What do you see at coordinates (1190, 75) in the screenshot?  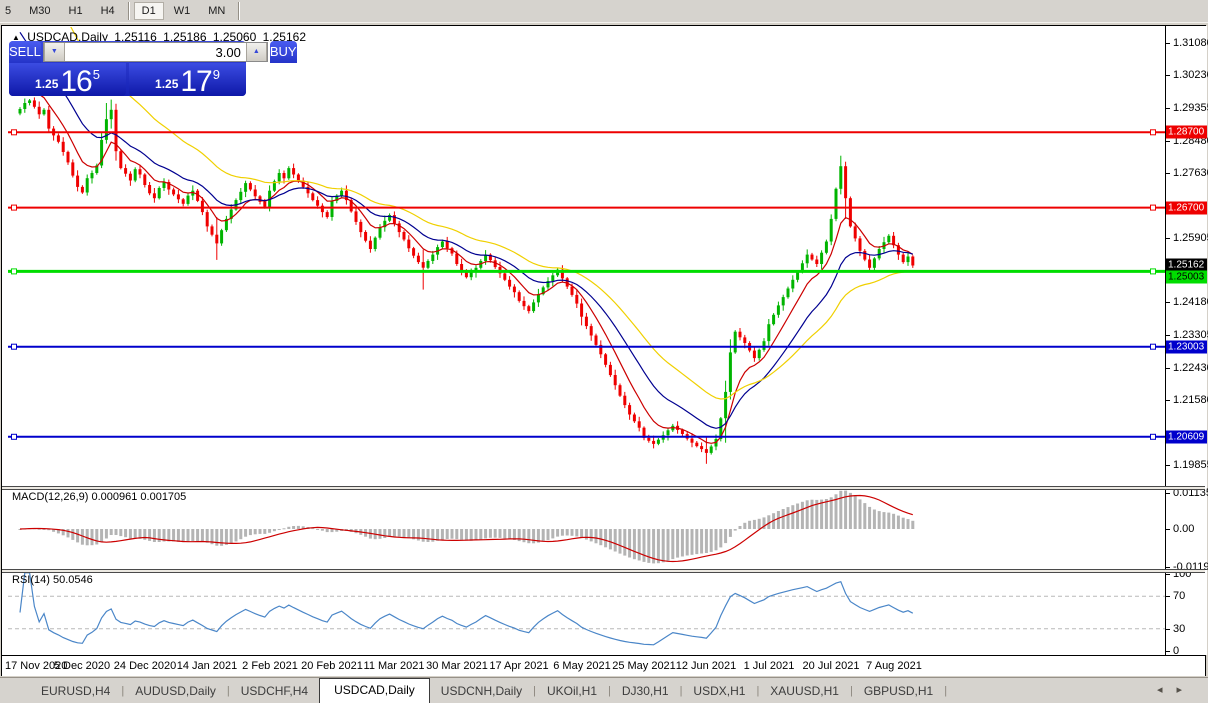 I see `price-tick-label: 1.30230` at bounding box center [1190, 75].